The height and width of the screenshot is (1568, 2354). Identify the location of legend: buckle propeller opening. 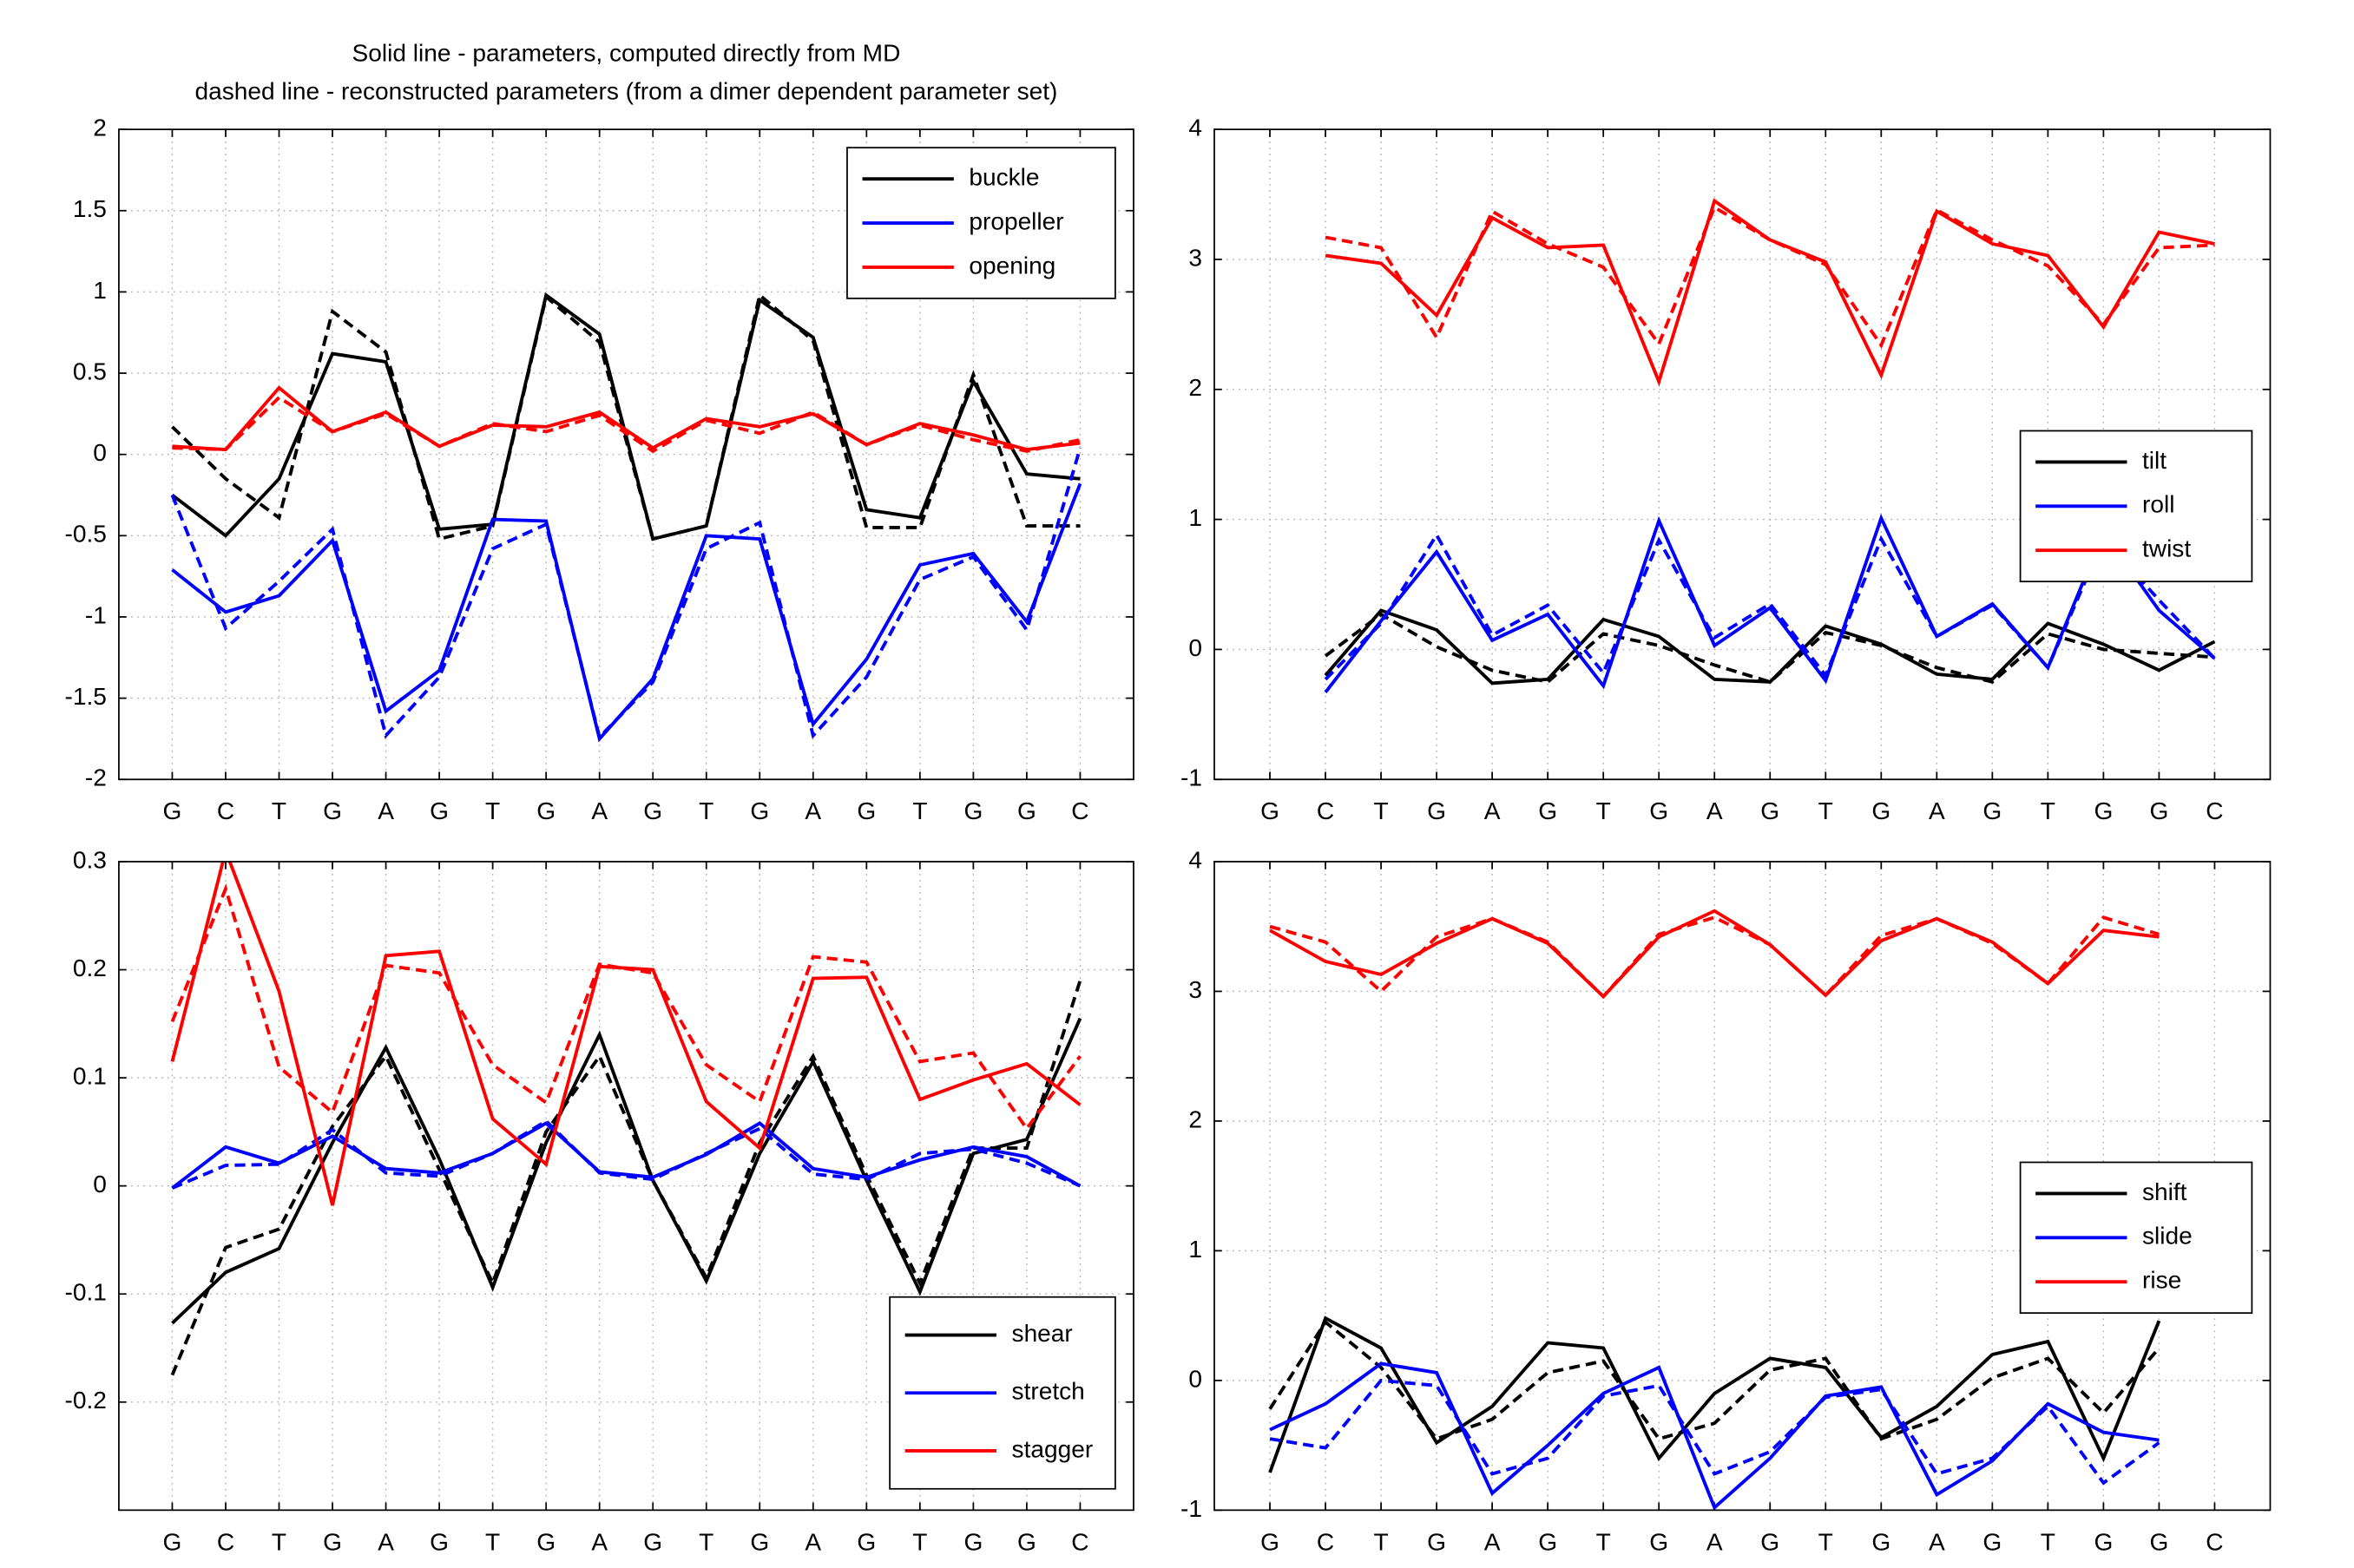
(981, 223).